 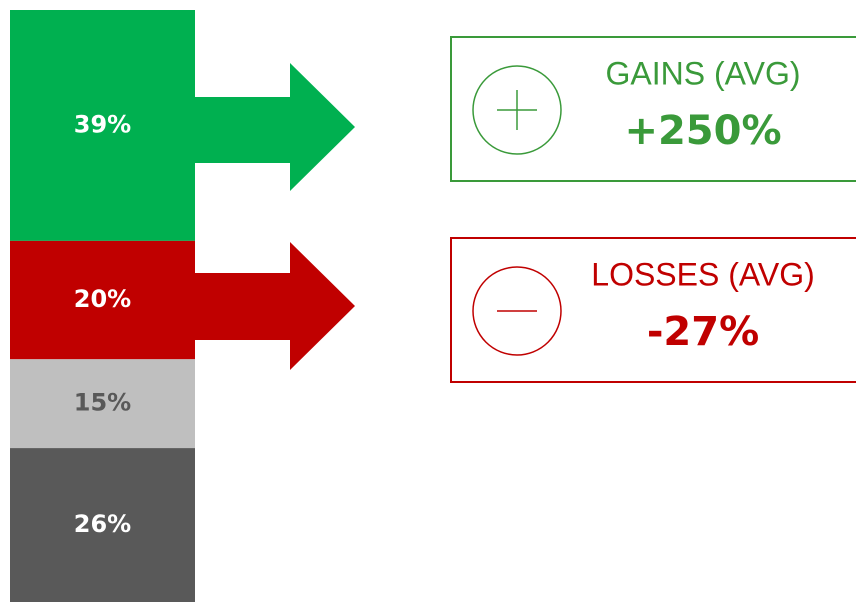 What do you see at coordinates (703, 332) in the screenshot?
I see `callout-value: -27%` at bounding box center [703, 332].